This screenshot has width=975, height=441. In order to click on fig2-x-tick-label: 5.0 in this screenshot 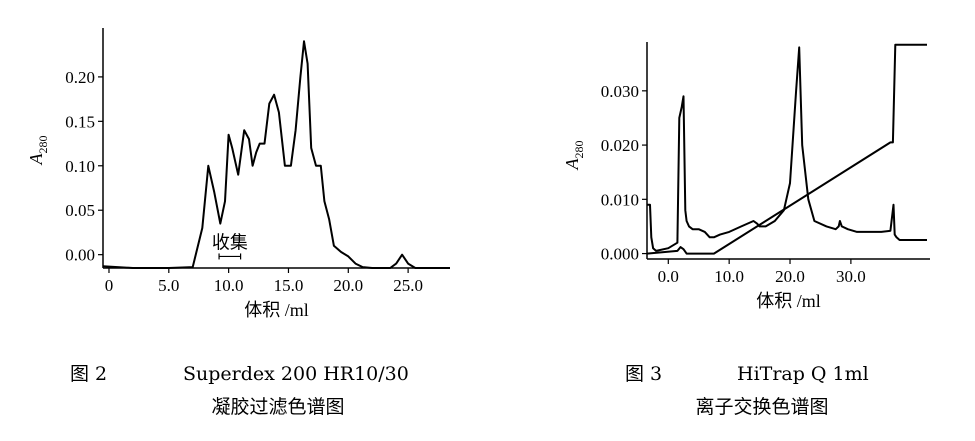, I will do `click(168, 285)`.